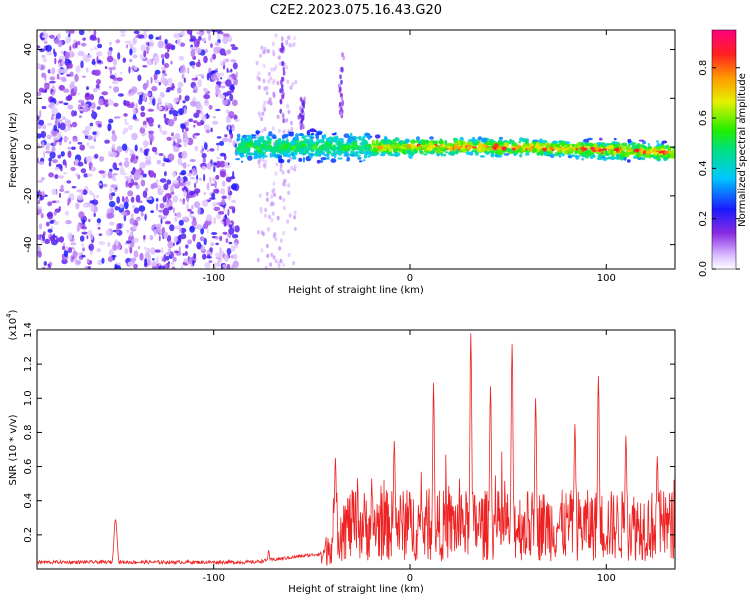  What do you see at coordinates (703, 219) in the screenshot?
I see `colorbar-tick-label: 0.2` at bounding box center [703, 219].